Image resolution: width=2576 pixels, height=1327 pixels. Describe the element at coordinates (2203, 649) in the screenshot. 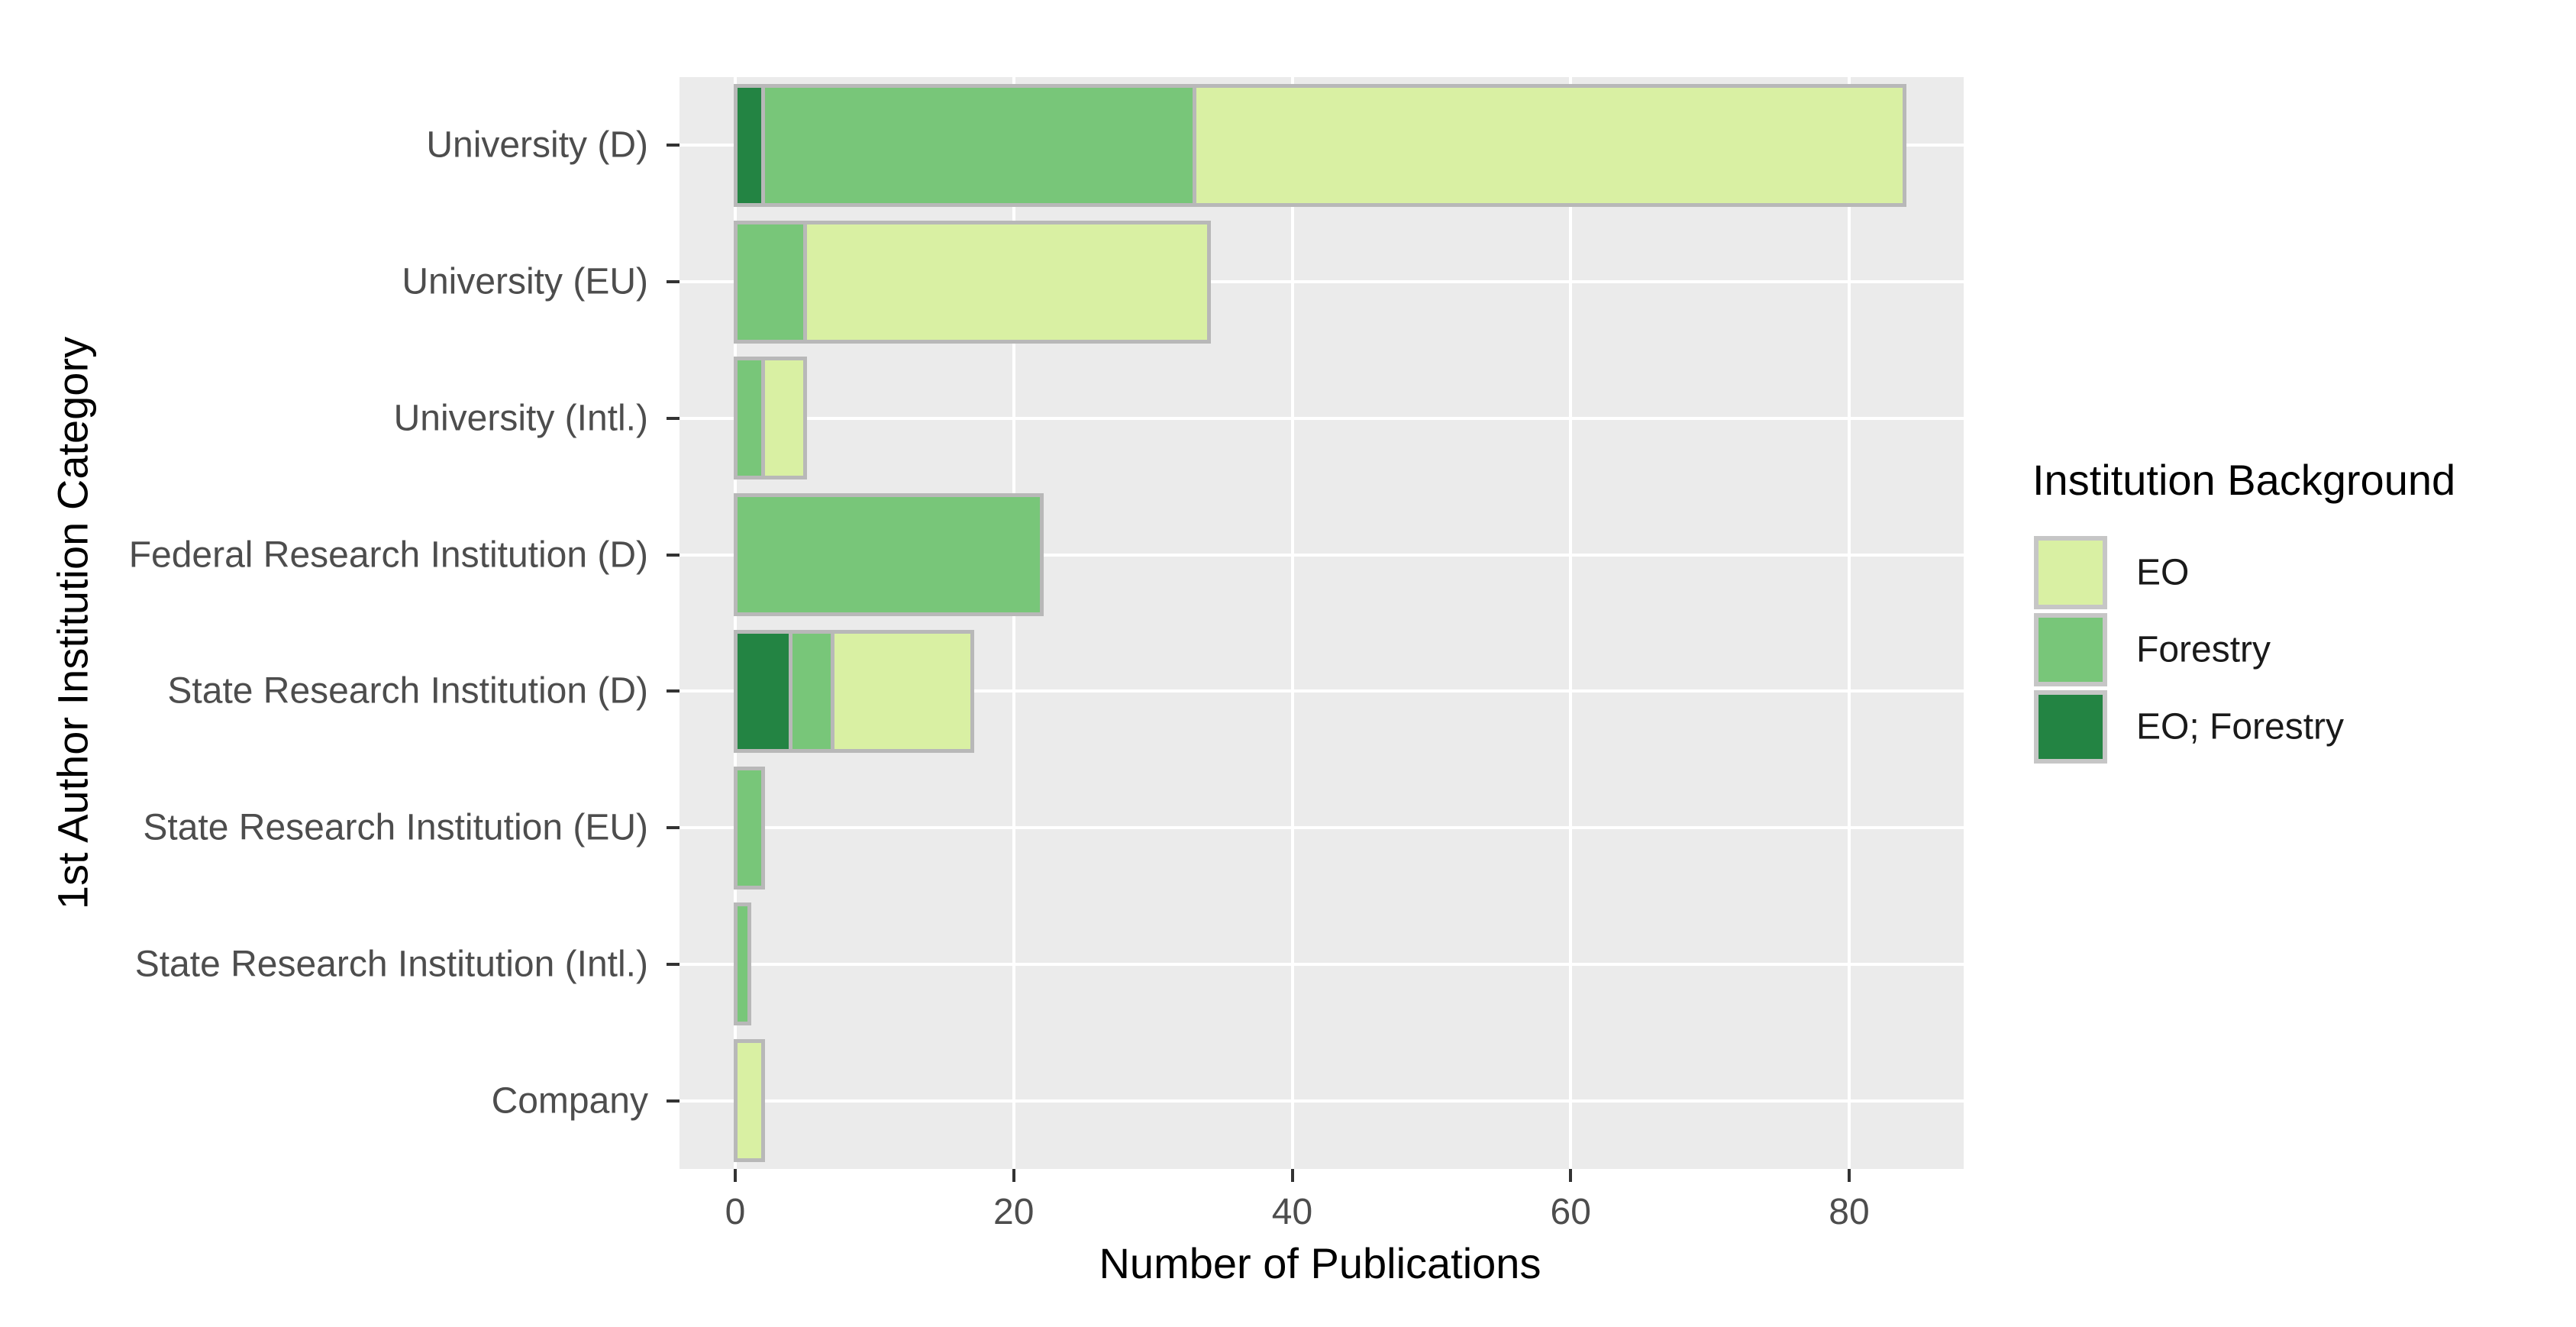

I see `legend-label: Forestry` at that location.